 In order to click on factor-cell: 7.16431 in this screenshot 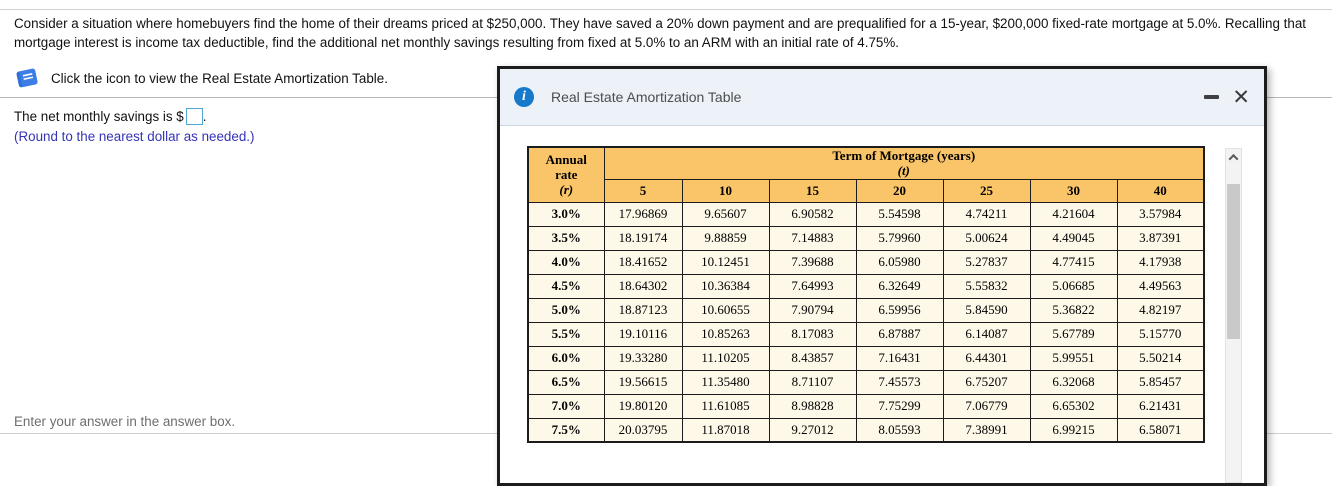, I will do `click(899, 358)`.